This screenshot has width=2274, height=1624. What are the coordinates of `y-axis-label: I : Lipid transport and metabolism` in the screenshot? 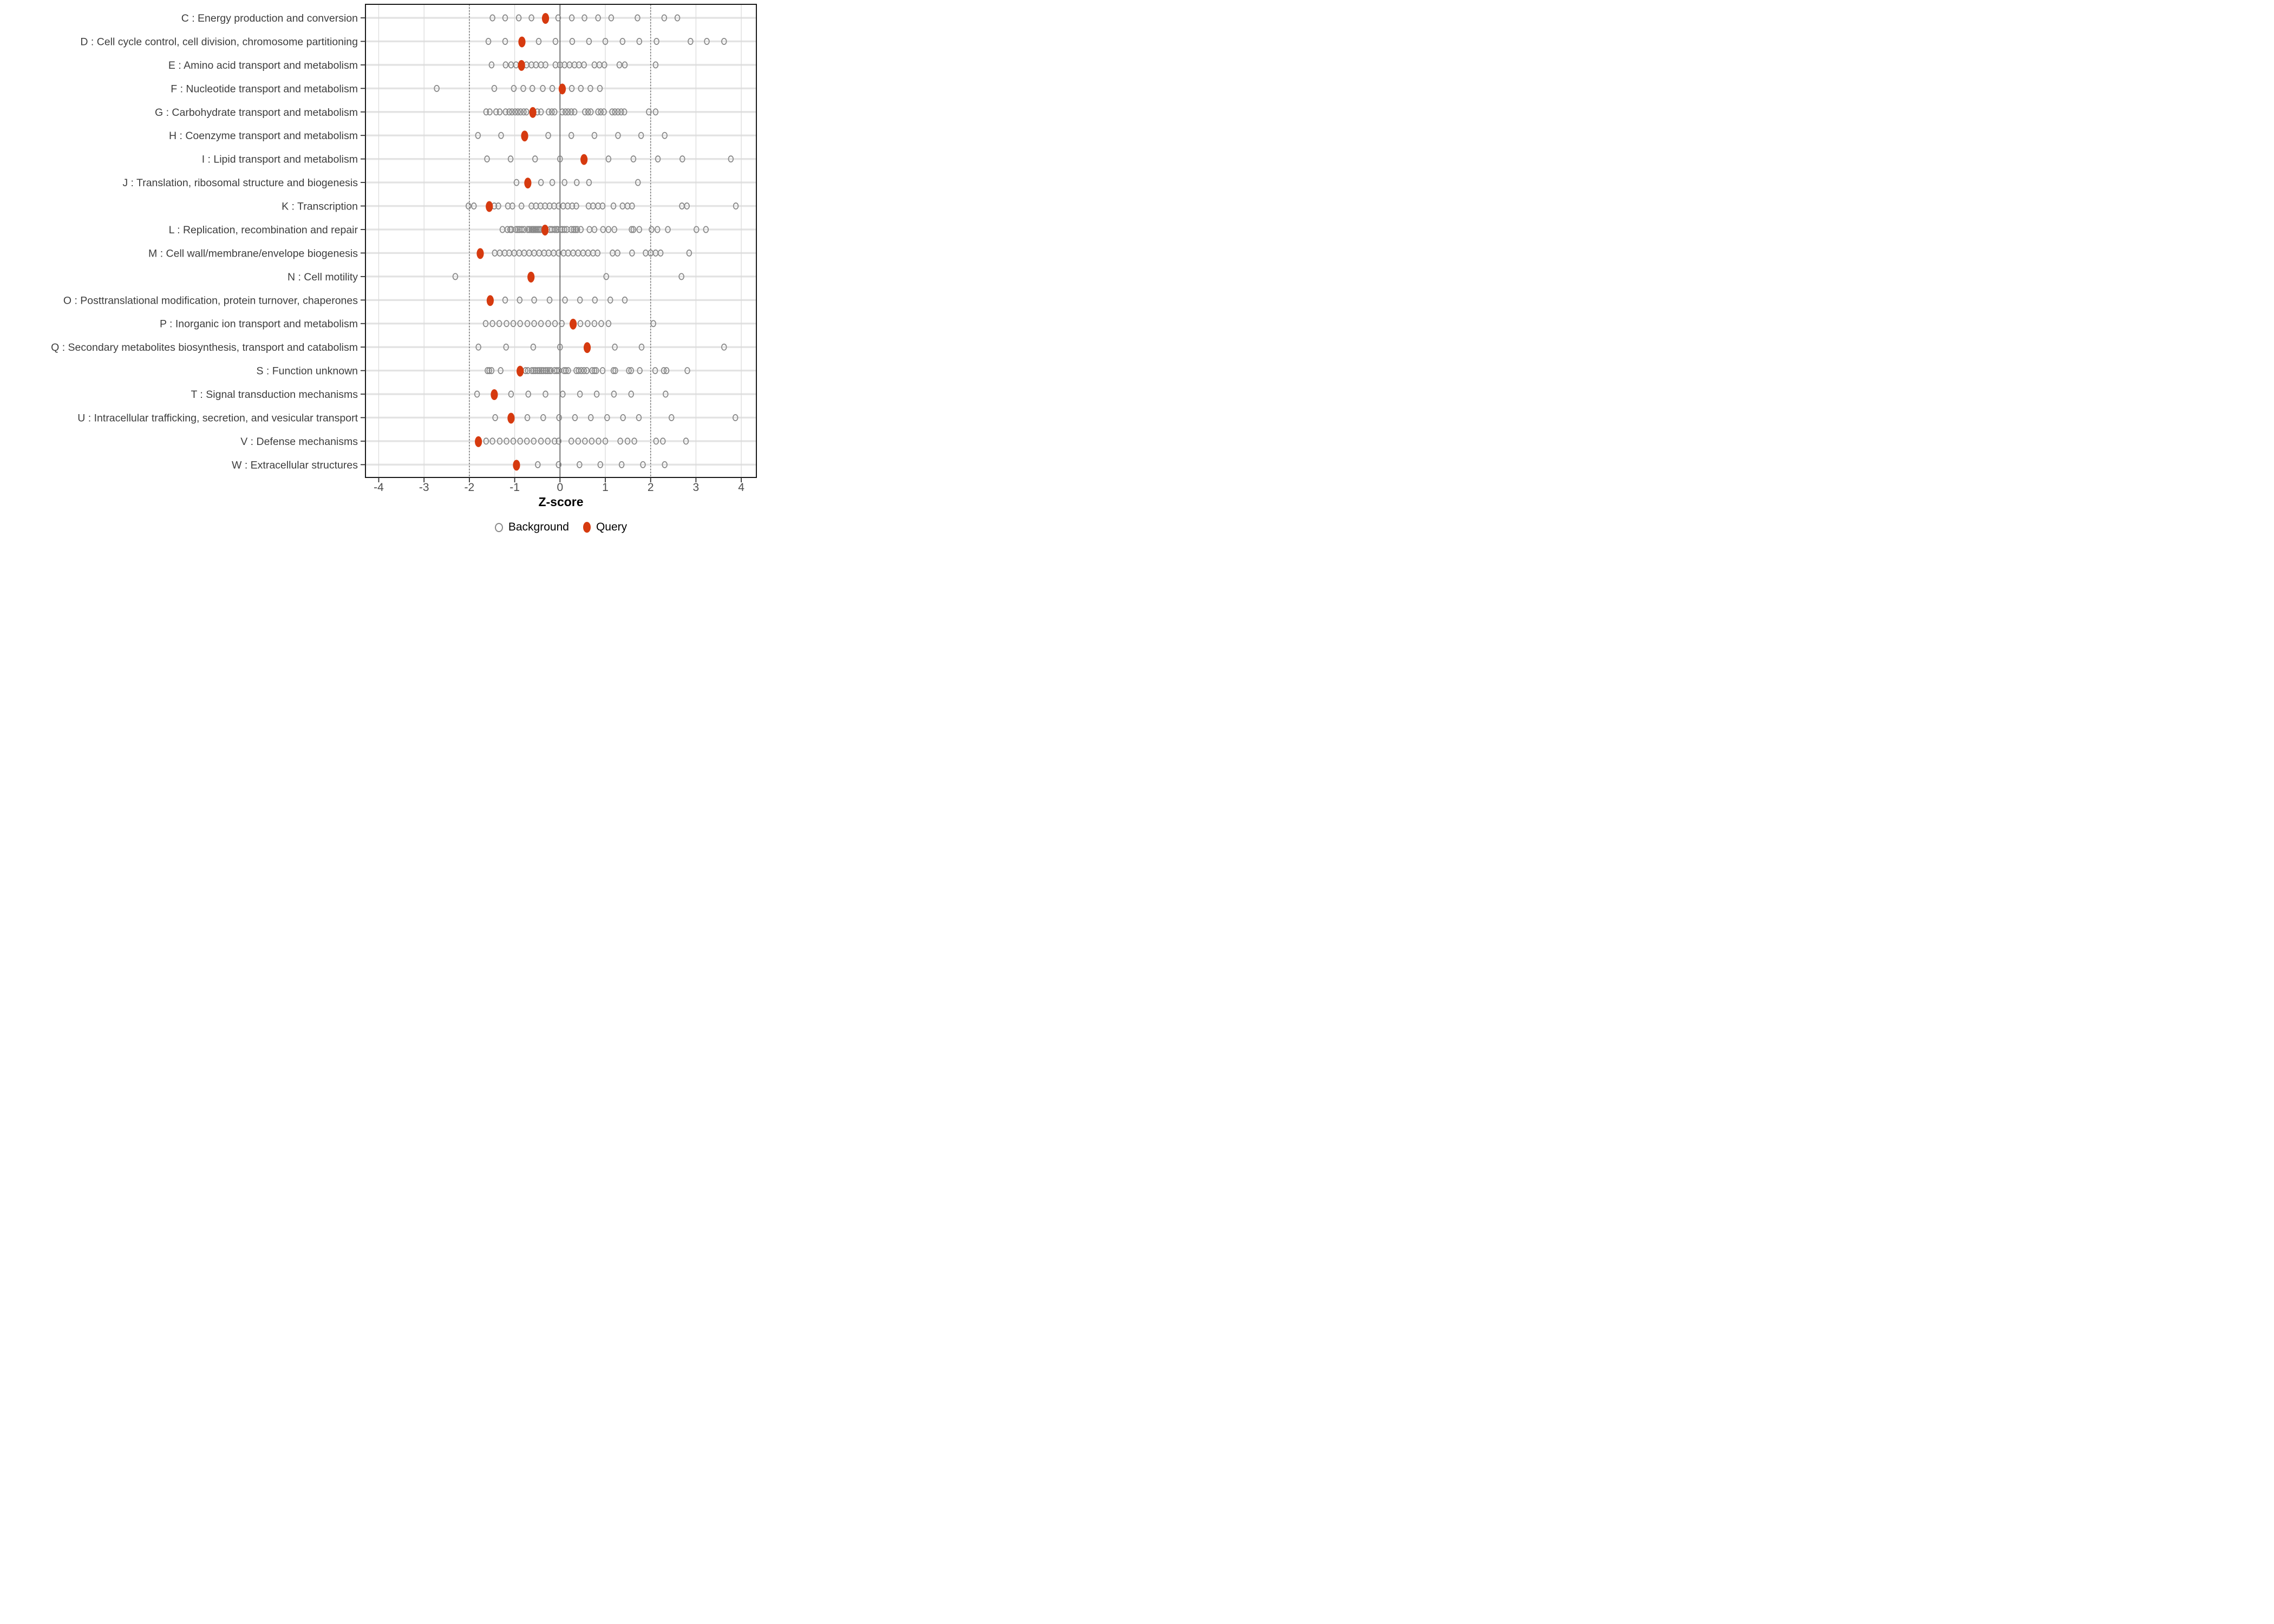 It's located at (280, 160).